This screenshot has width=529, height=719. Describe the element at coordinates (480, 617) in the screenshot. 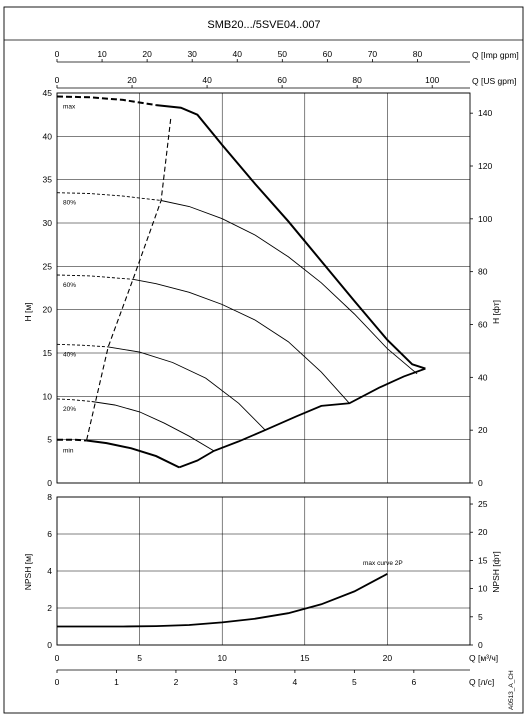

I see `npsh-ytick-right: 5` at that location.